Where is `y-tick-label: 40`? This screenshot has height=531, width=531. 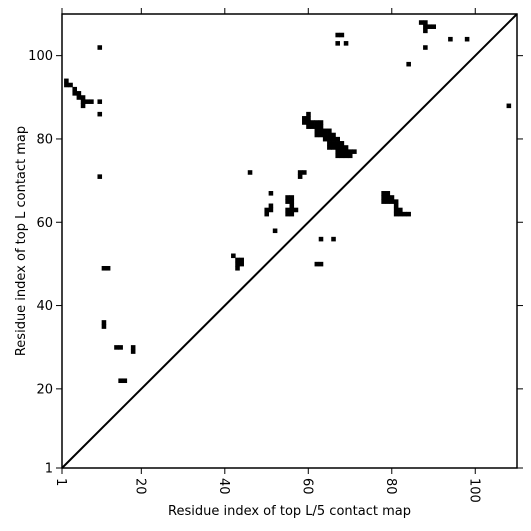 y-tick-label: 40 is located at coordinates (44, 306).